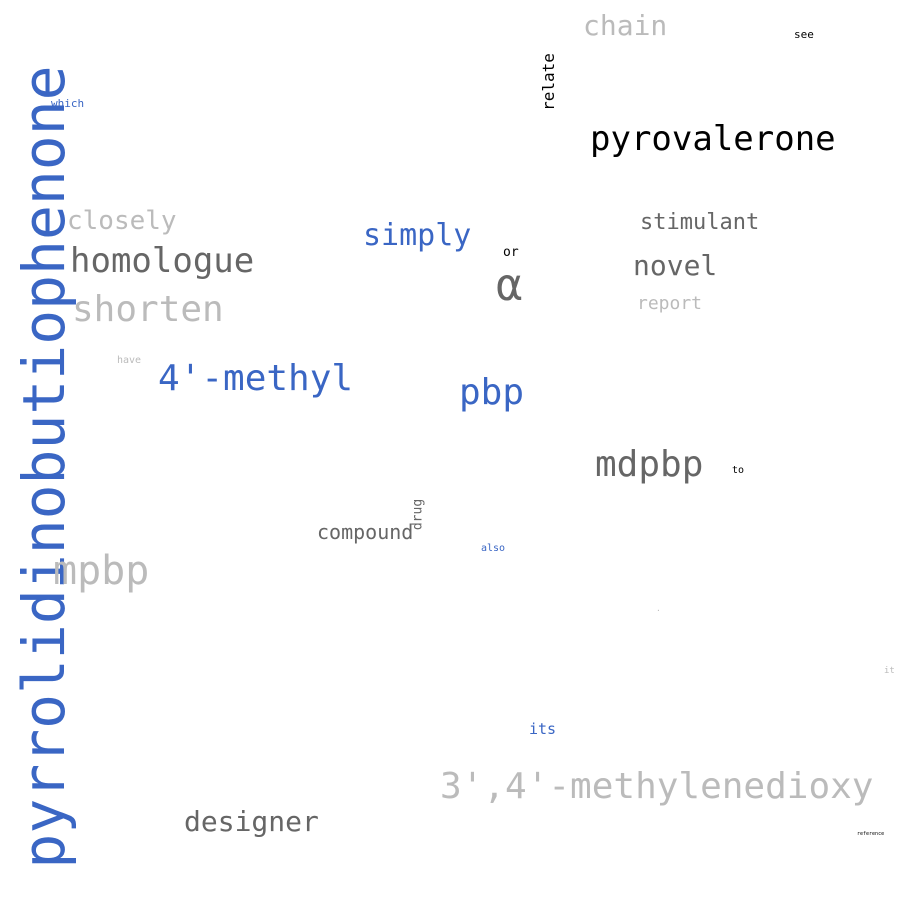 The width and height of the screenshot is (900, 900). Describe the element at coordinates (365, 532) in the screenshot. I see `word-compound: compound` at that location.